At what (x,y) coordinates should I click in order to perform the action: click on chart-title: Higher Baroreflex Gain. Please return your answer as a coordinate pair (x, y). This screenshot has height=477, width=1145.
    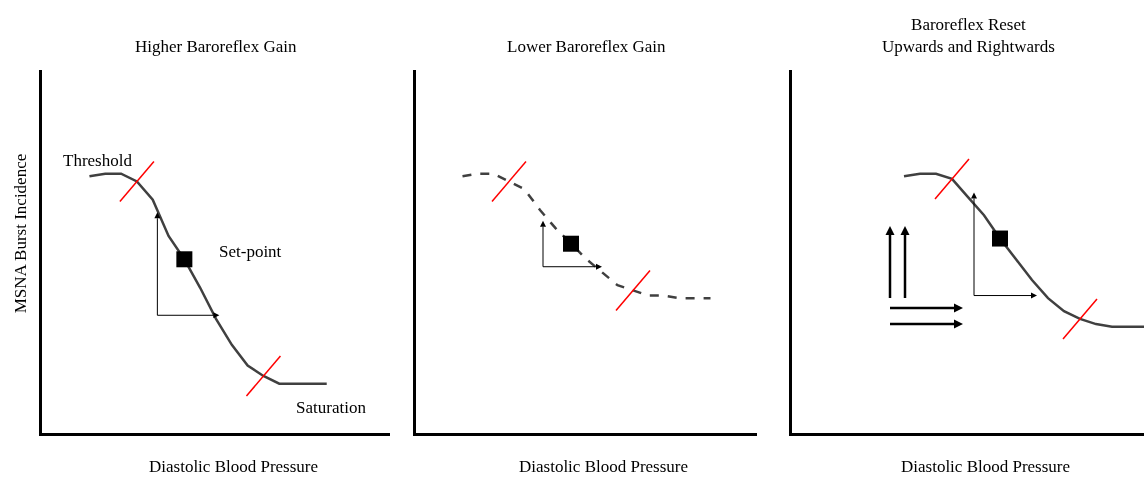
    Looking at the image, I should click on (216, 46).